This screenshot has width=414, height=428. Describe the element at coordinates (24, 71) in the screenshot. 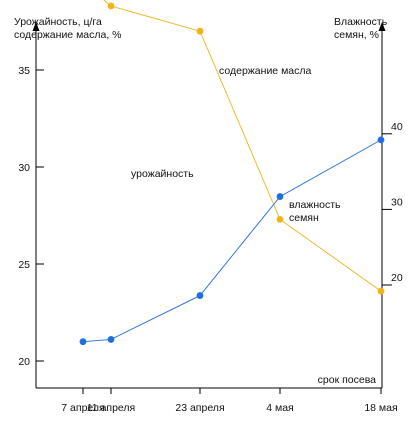

I see `left-tick-label-35: 35` at that location.